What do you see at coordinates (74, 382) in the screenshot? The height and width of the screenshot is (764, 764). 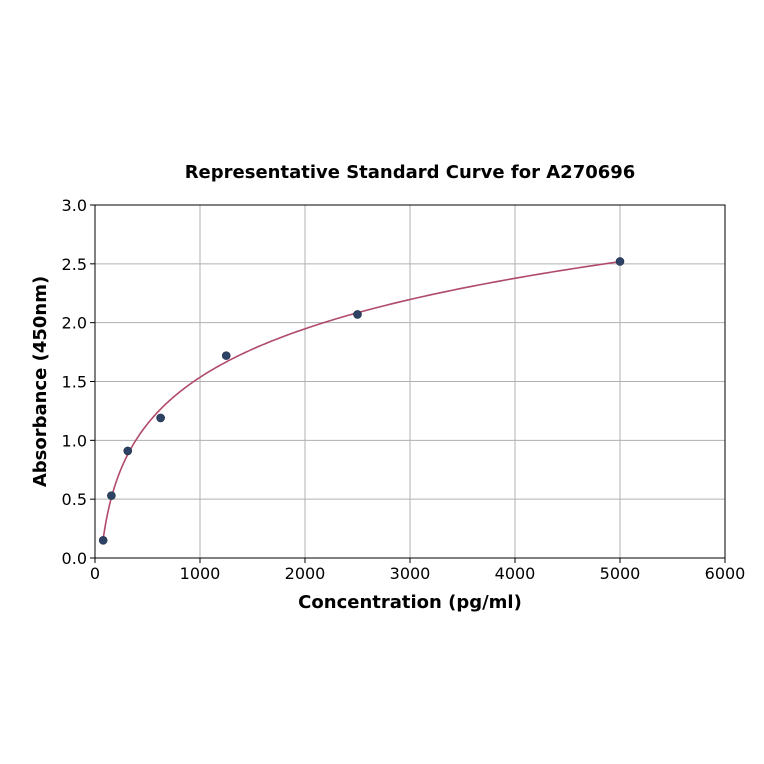 I see `y-tick-label: 1.5` at bounding box center [74, 382].